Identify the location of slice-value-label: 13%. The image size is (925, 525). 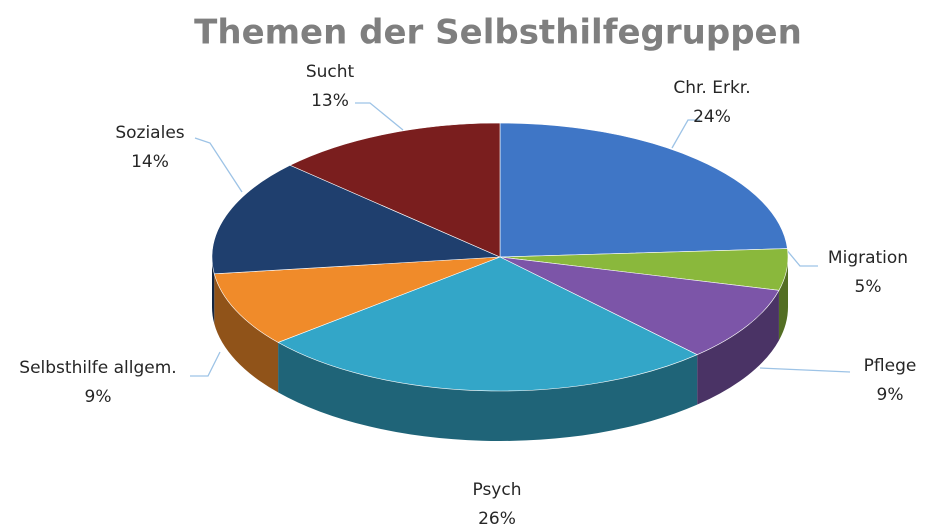
(330, 101).